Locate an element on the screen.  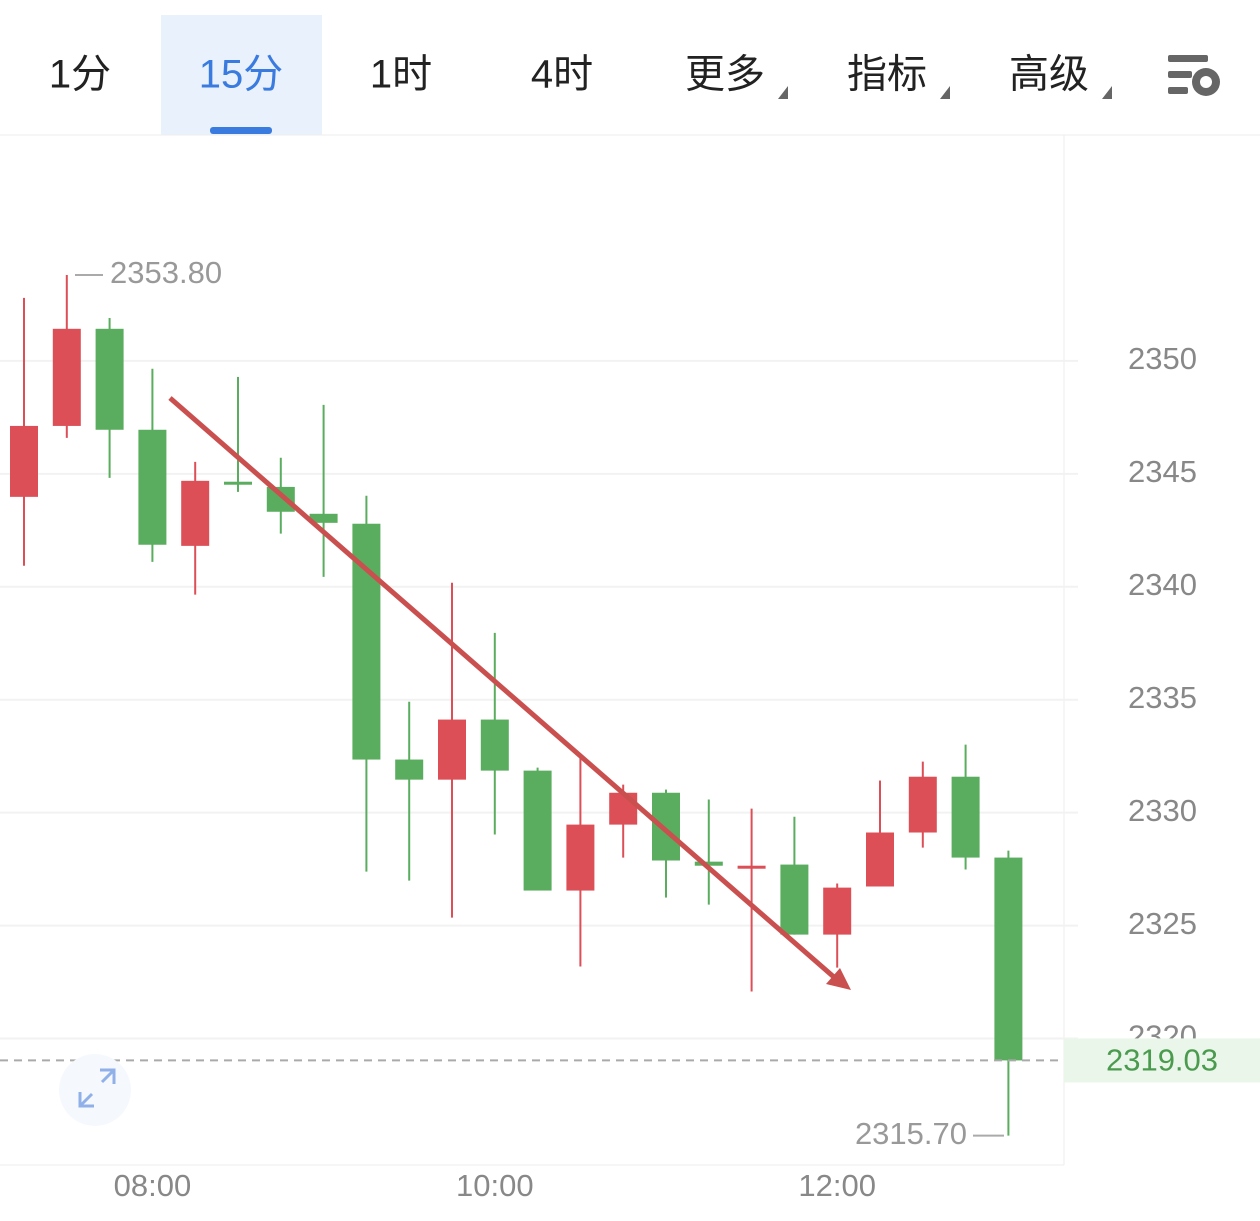
tab: 15分 is located at coordinates (241, 75).